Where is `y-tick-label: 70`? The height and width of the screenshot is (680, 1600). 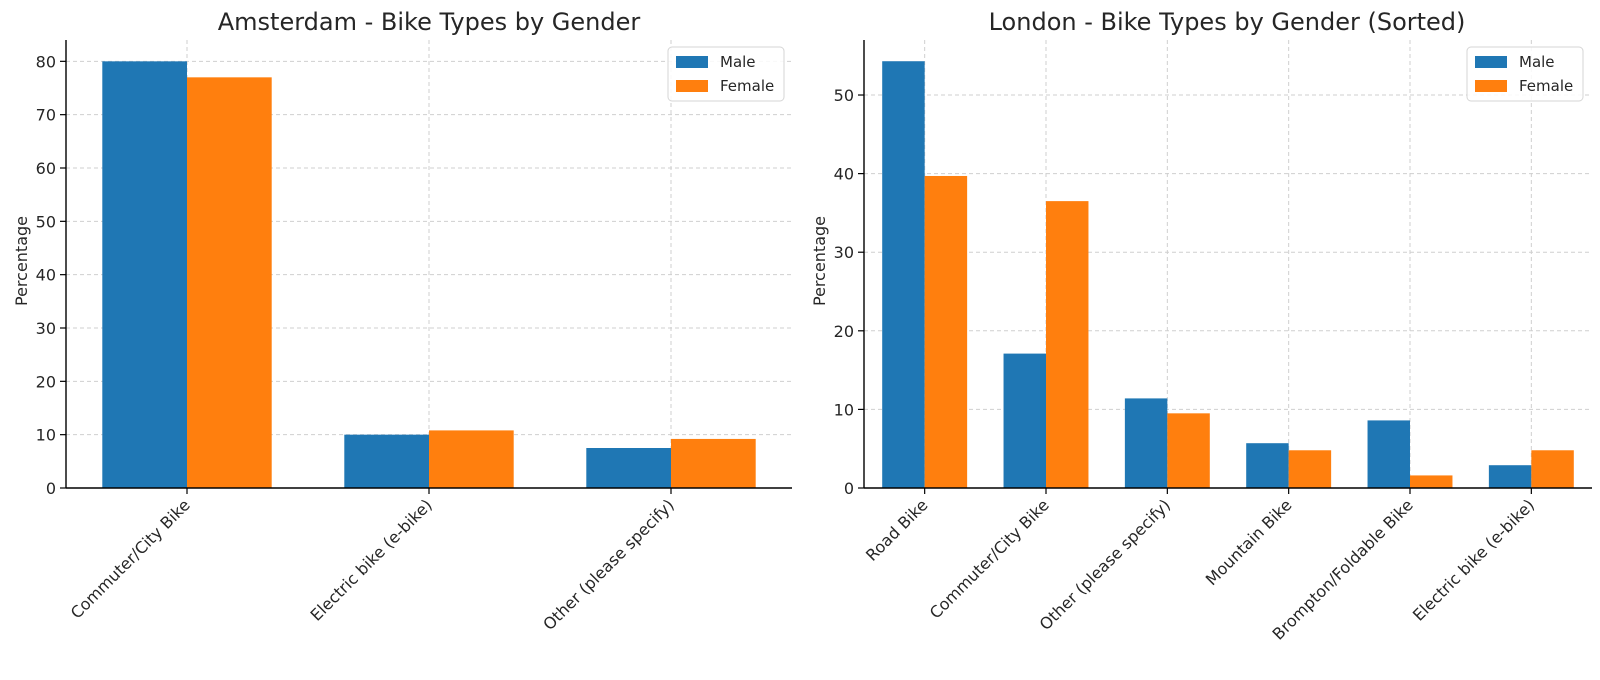 y-tick-label: 70 is located at coordinates (46, 115).